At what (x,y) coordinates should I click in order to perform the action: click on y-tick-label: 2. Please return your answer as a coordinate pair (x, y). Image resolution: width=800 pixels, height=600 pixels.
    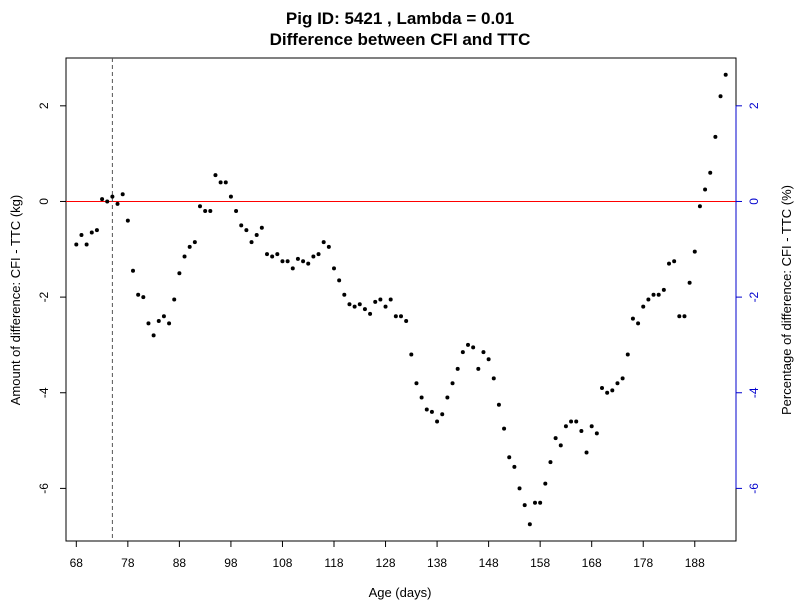
    Looking at the image, I should click on (44, 105).